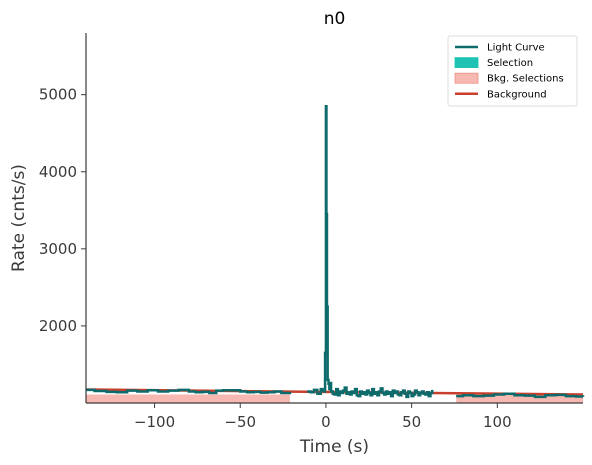 The width and height of the screenshot is (592, 465). I want to click on chart-title: n0, so click(335, 19).